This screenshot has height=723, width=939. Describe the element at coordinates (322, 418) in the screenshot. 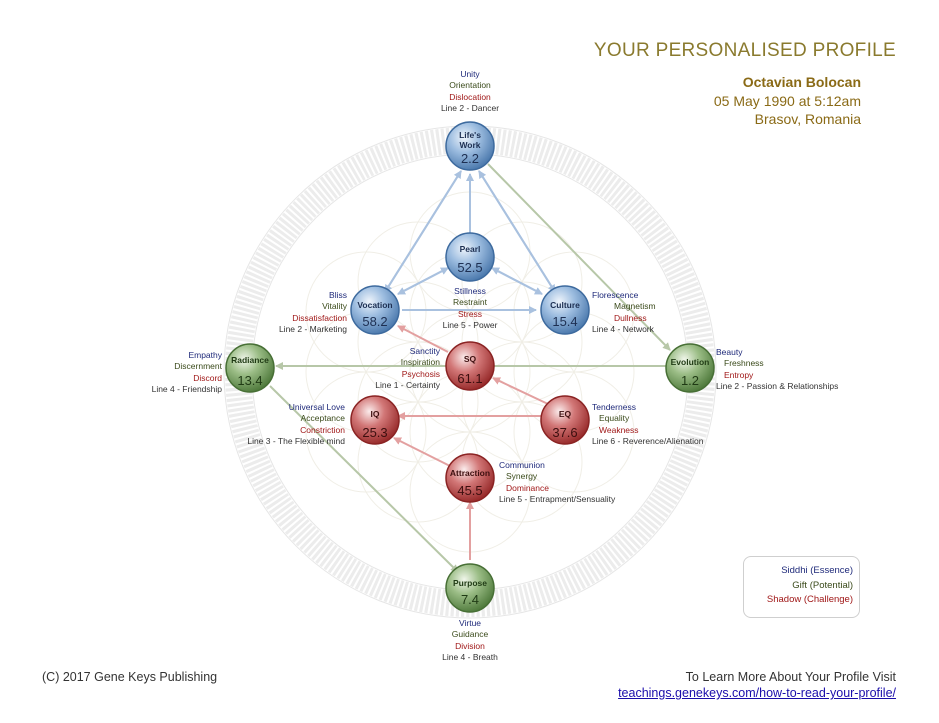

I see `gift-text: Acceptance` at that location.